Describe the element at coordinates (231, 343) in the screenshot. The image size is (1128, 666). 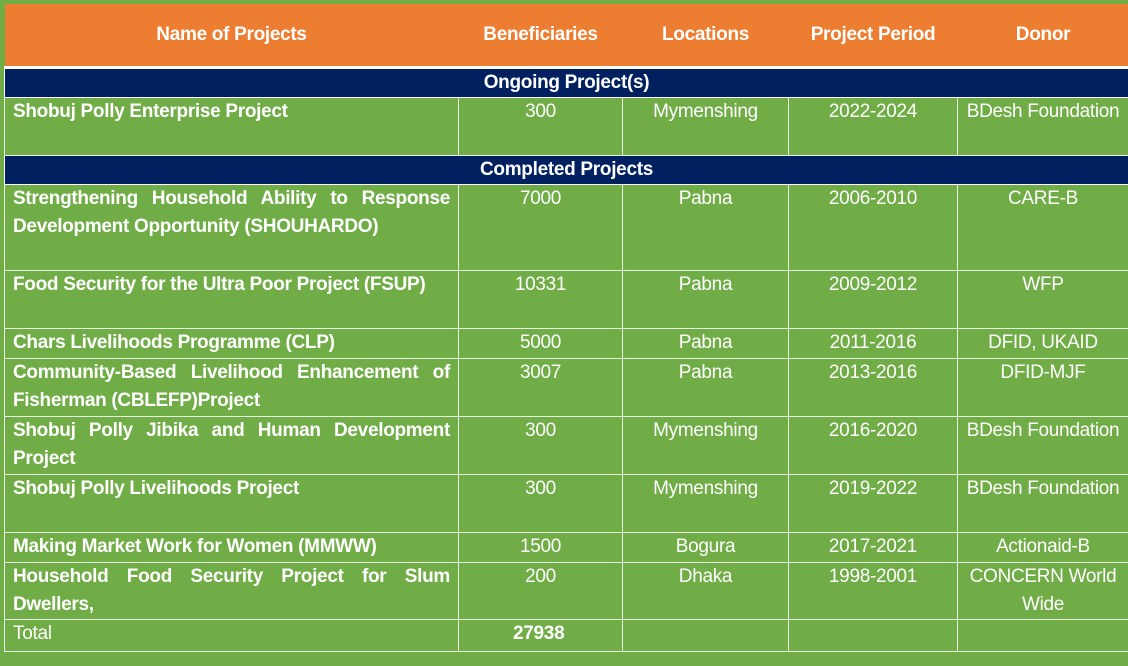
I see `project-name: Chars Livelihoods Programme (CLP)` at that location.